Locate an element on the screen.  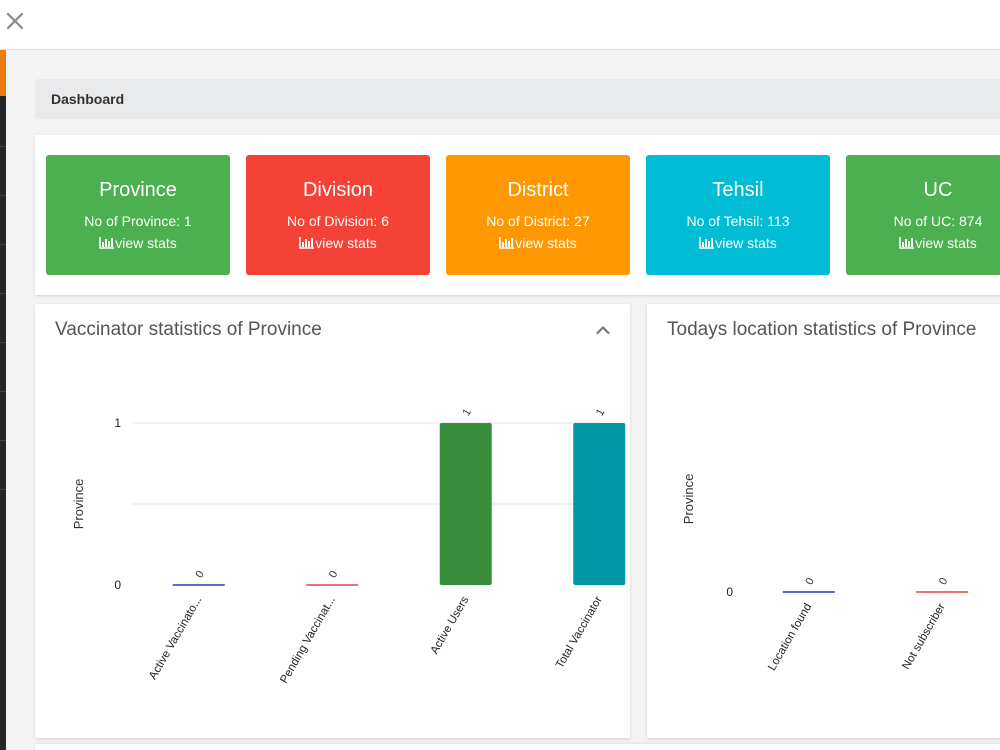
stat-card-tehsil: Tehsil No of Tehsil: 113 view stats is located at coordinates (738, 215).